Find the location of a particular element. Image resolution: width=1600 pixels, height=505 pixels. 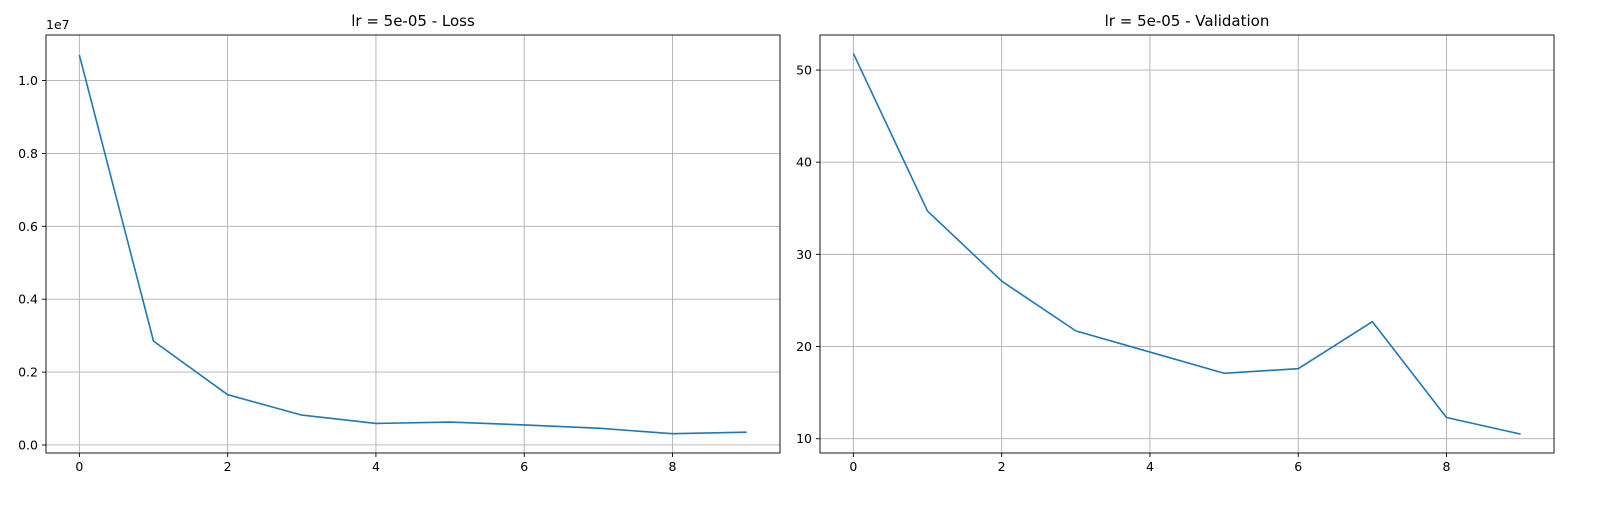

y-offset-label: 1e7 is located at coordinates (58, 24).